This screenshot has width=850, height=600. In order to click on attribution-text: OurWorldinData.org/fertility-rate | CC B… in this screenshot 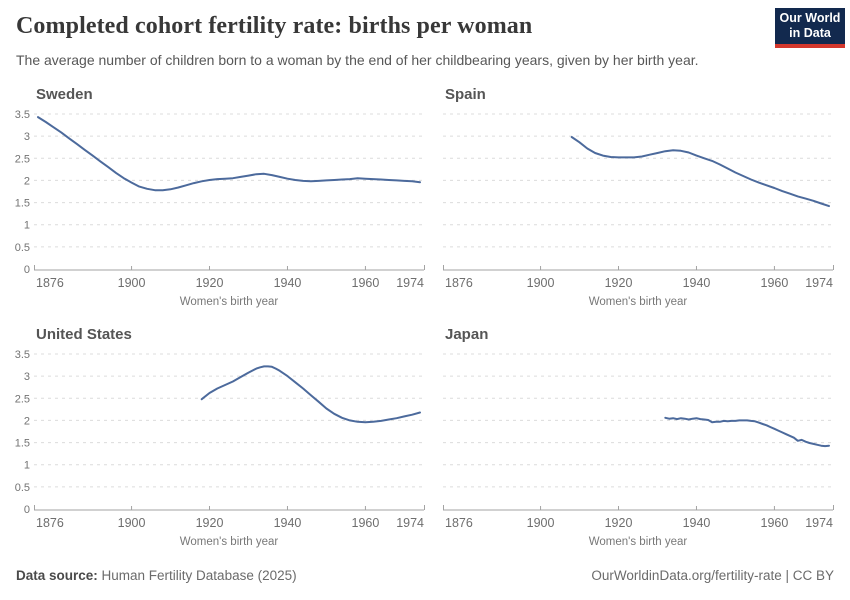, I will do `click(712, 575)`.